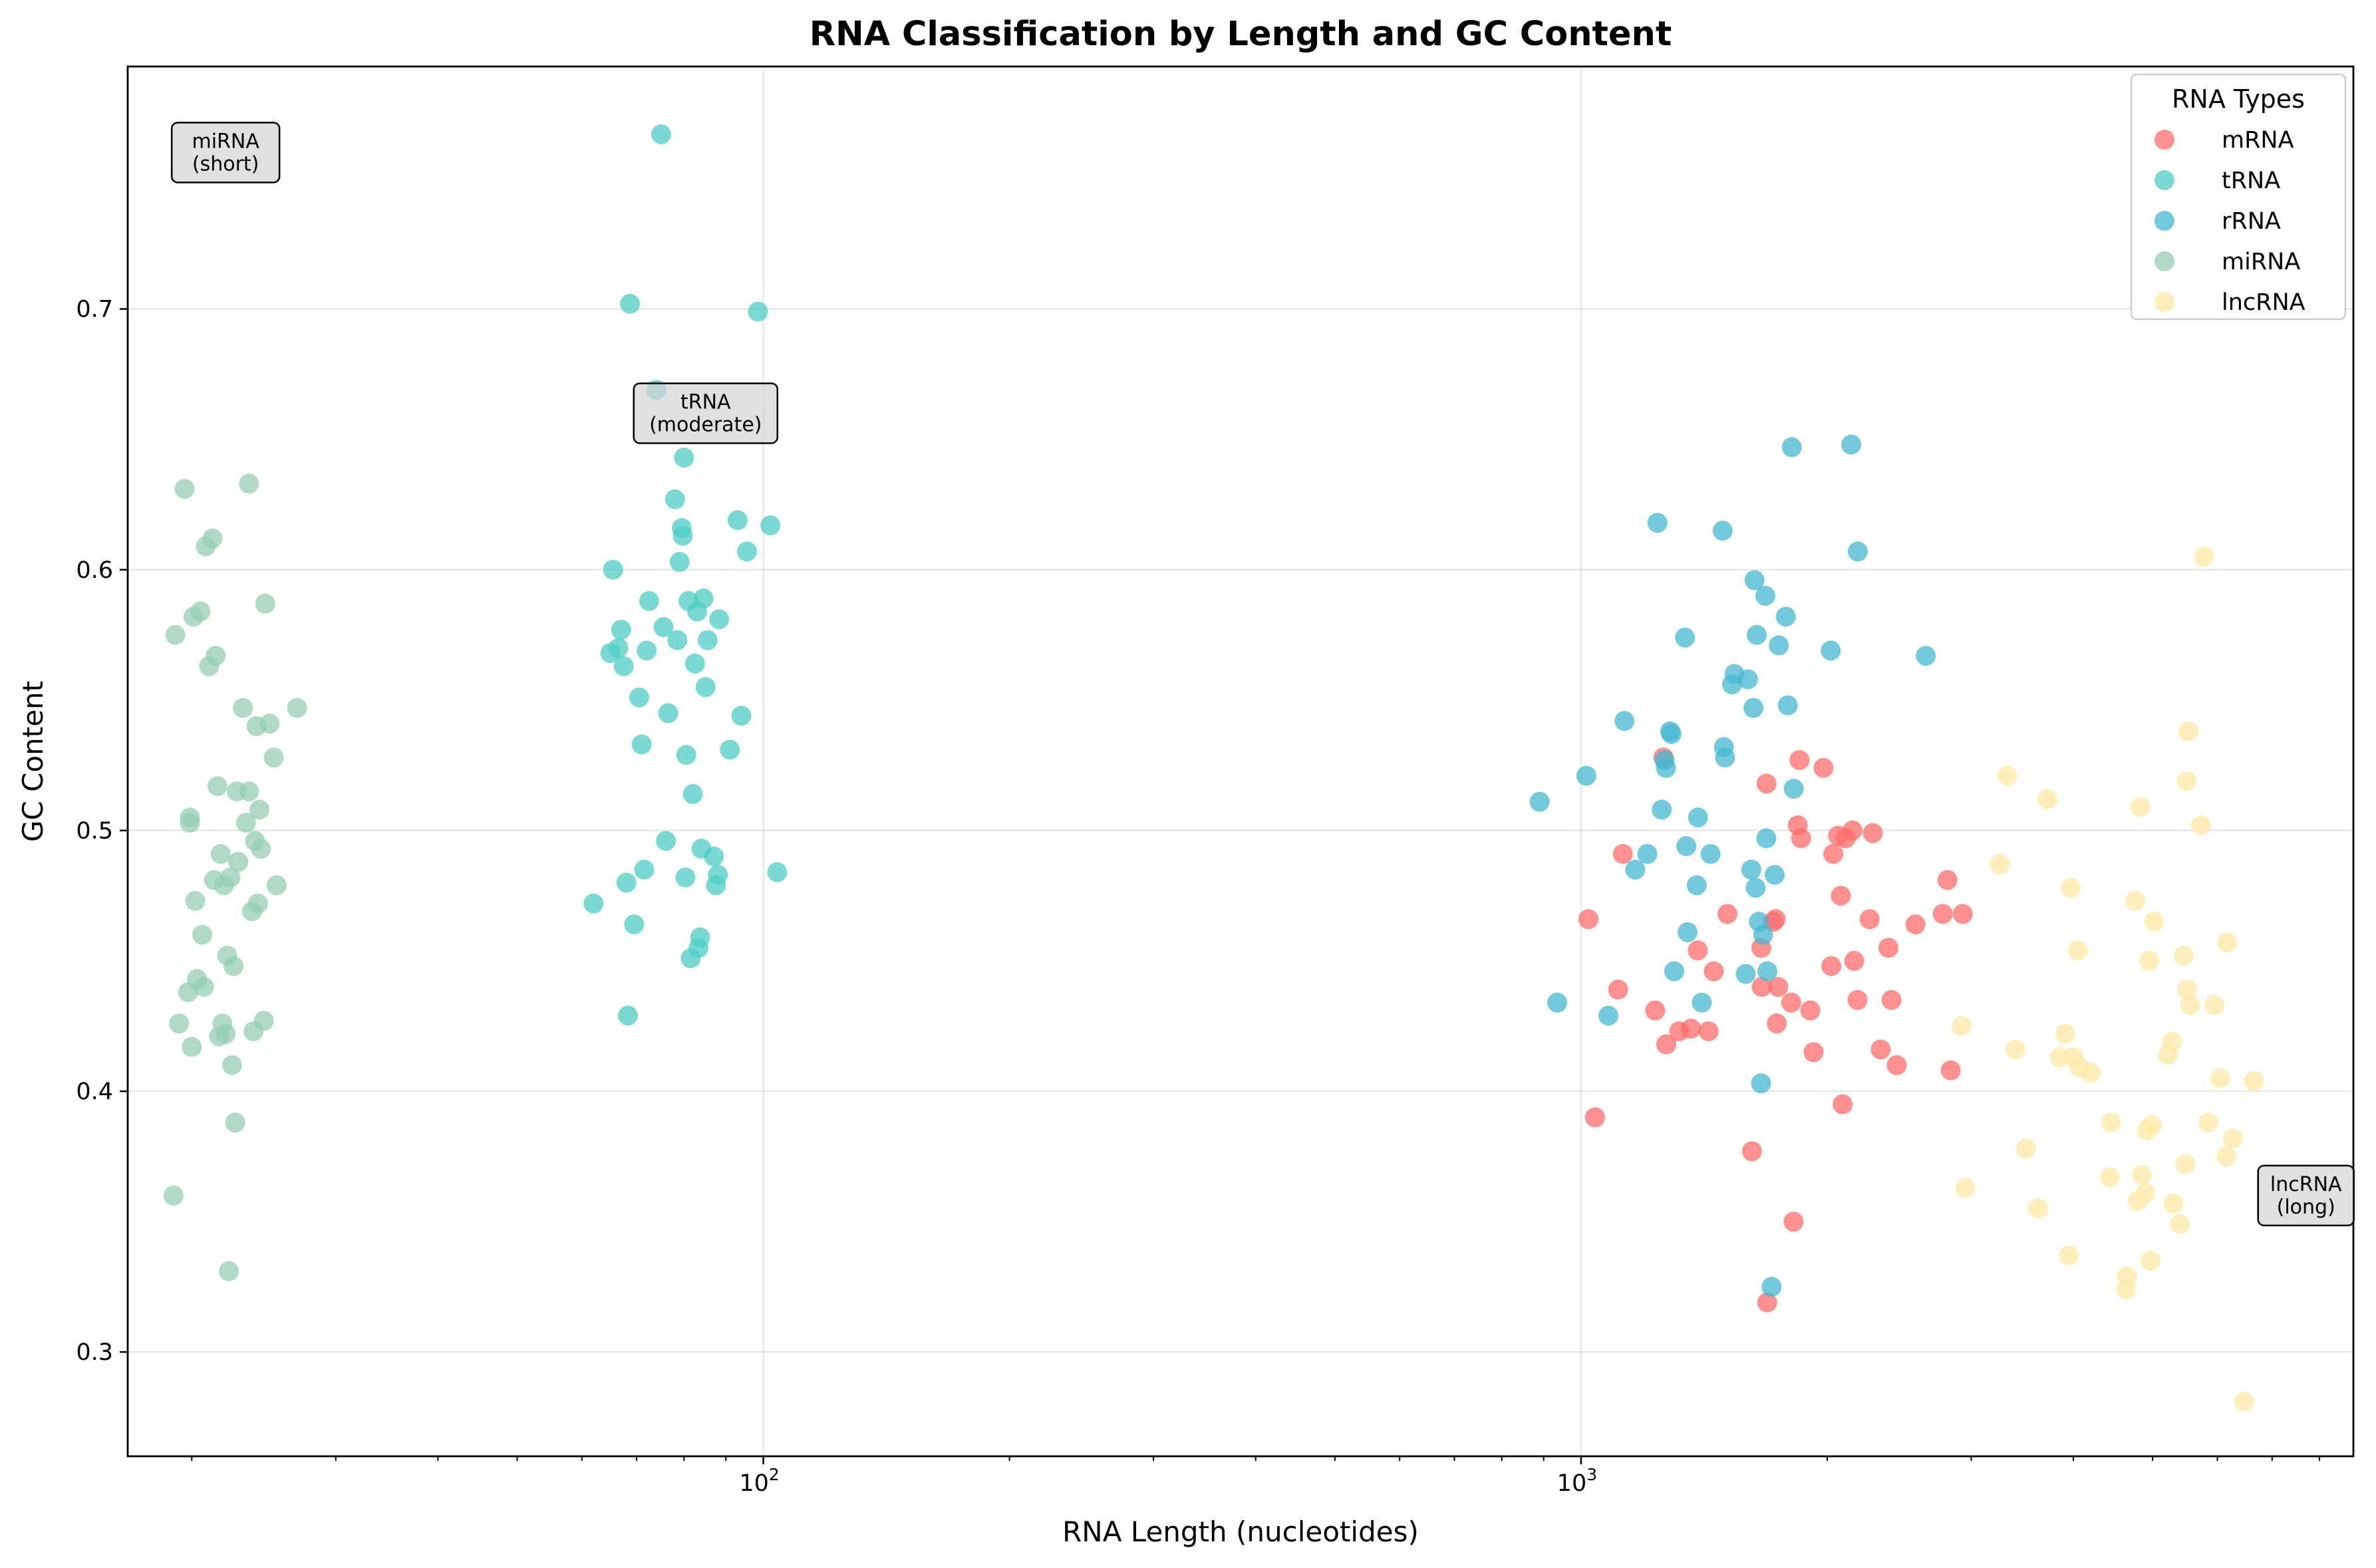 This screenshot has height=1568, width=2376. I want to click on legend-item-miRNA: miRNA, so click(2227, 262).